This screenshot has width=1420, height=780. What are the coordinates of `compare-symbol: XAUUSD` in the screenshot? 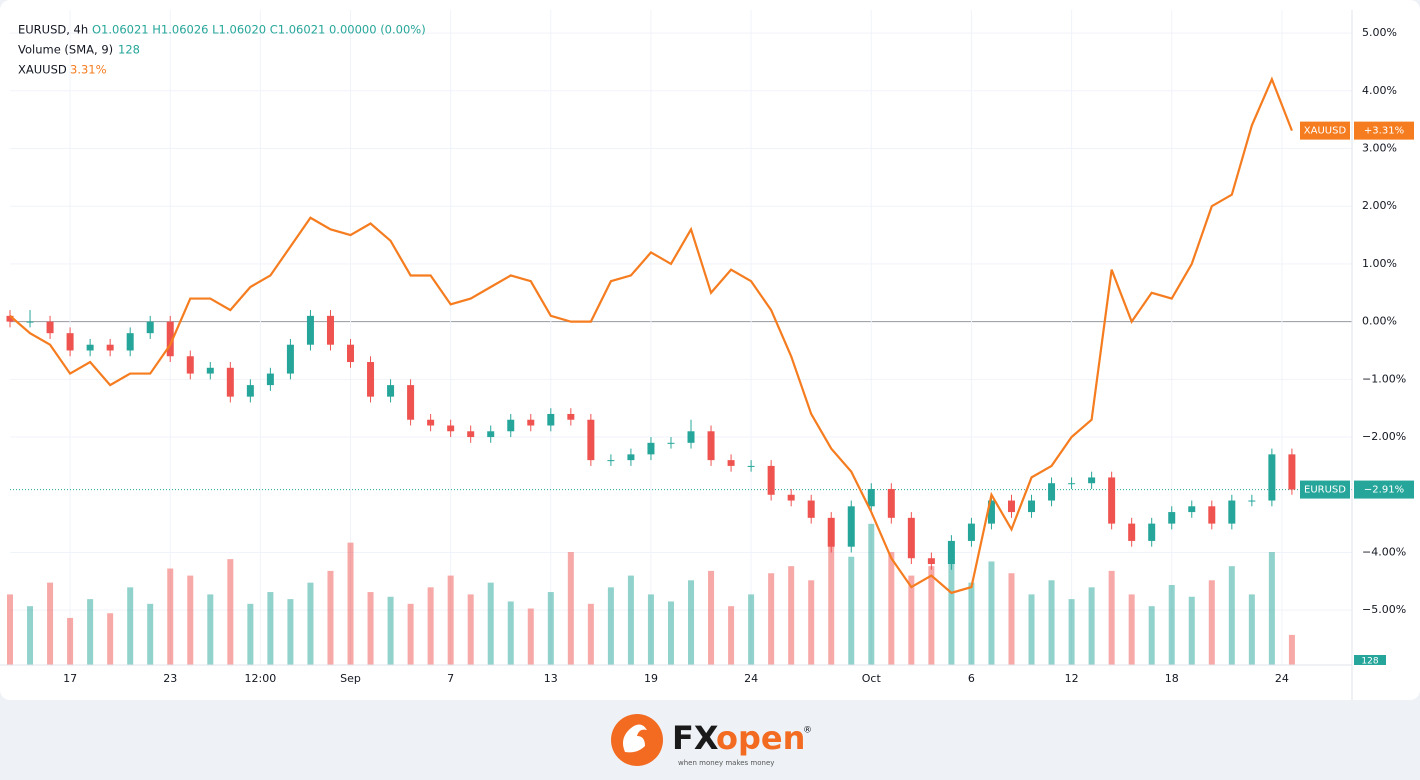 It's located at (42, 70).